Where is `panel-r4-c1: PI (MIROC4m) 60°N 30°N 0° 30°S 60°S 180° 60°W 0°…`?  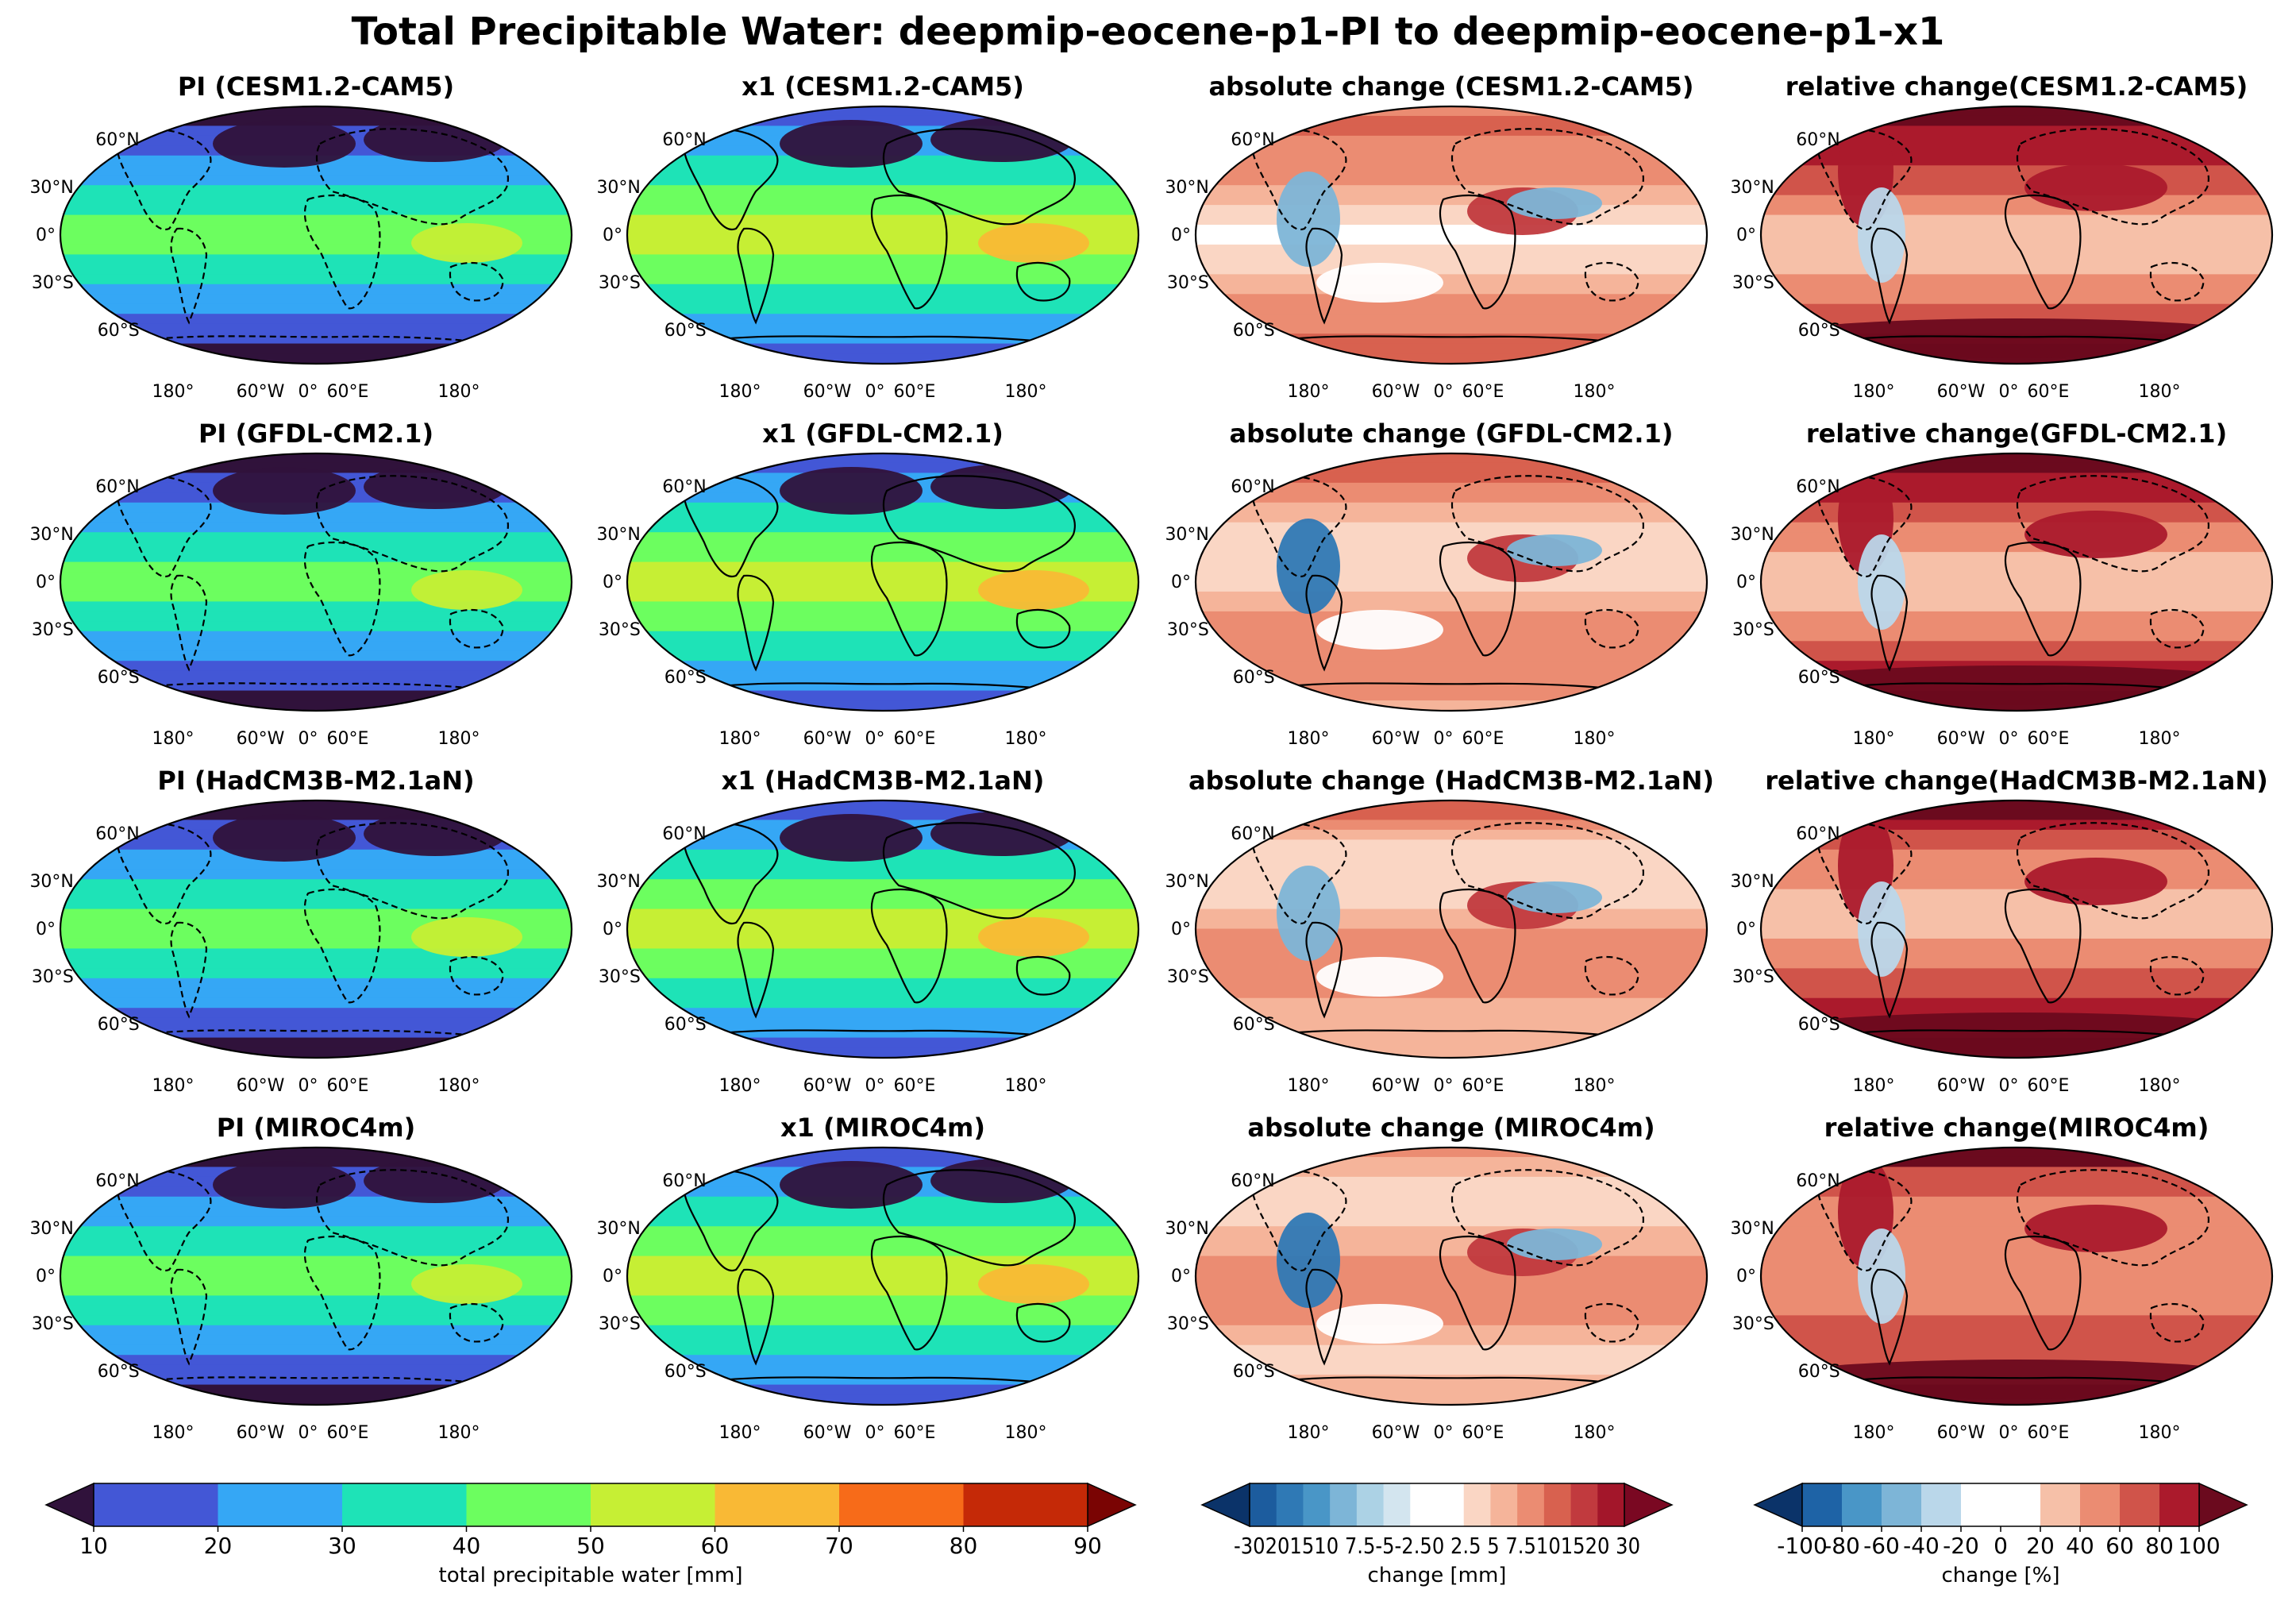
panel-r4-c1: PI (MIROC4m) 60°N 30°N 0° 30°S 60°S 180° 60°W 0°… is located at coordinates (301, 1278).